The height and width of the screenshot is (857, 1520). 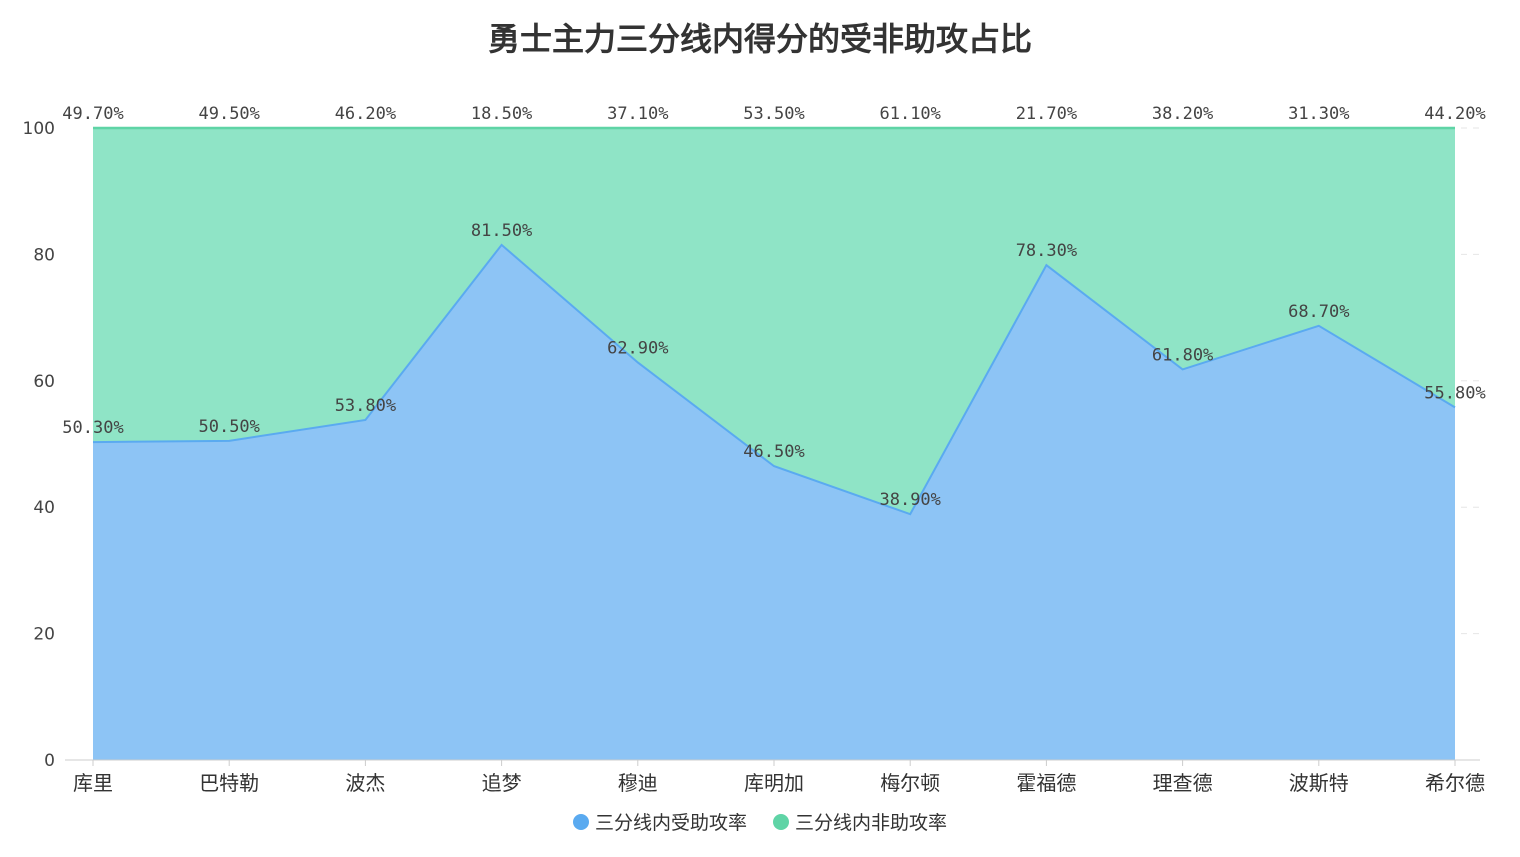 What do you see at coordinates (44, 382) in the screenshot?
I see `y-tick-label: 60` at bounding box center [44, 382].